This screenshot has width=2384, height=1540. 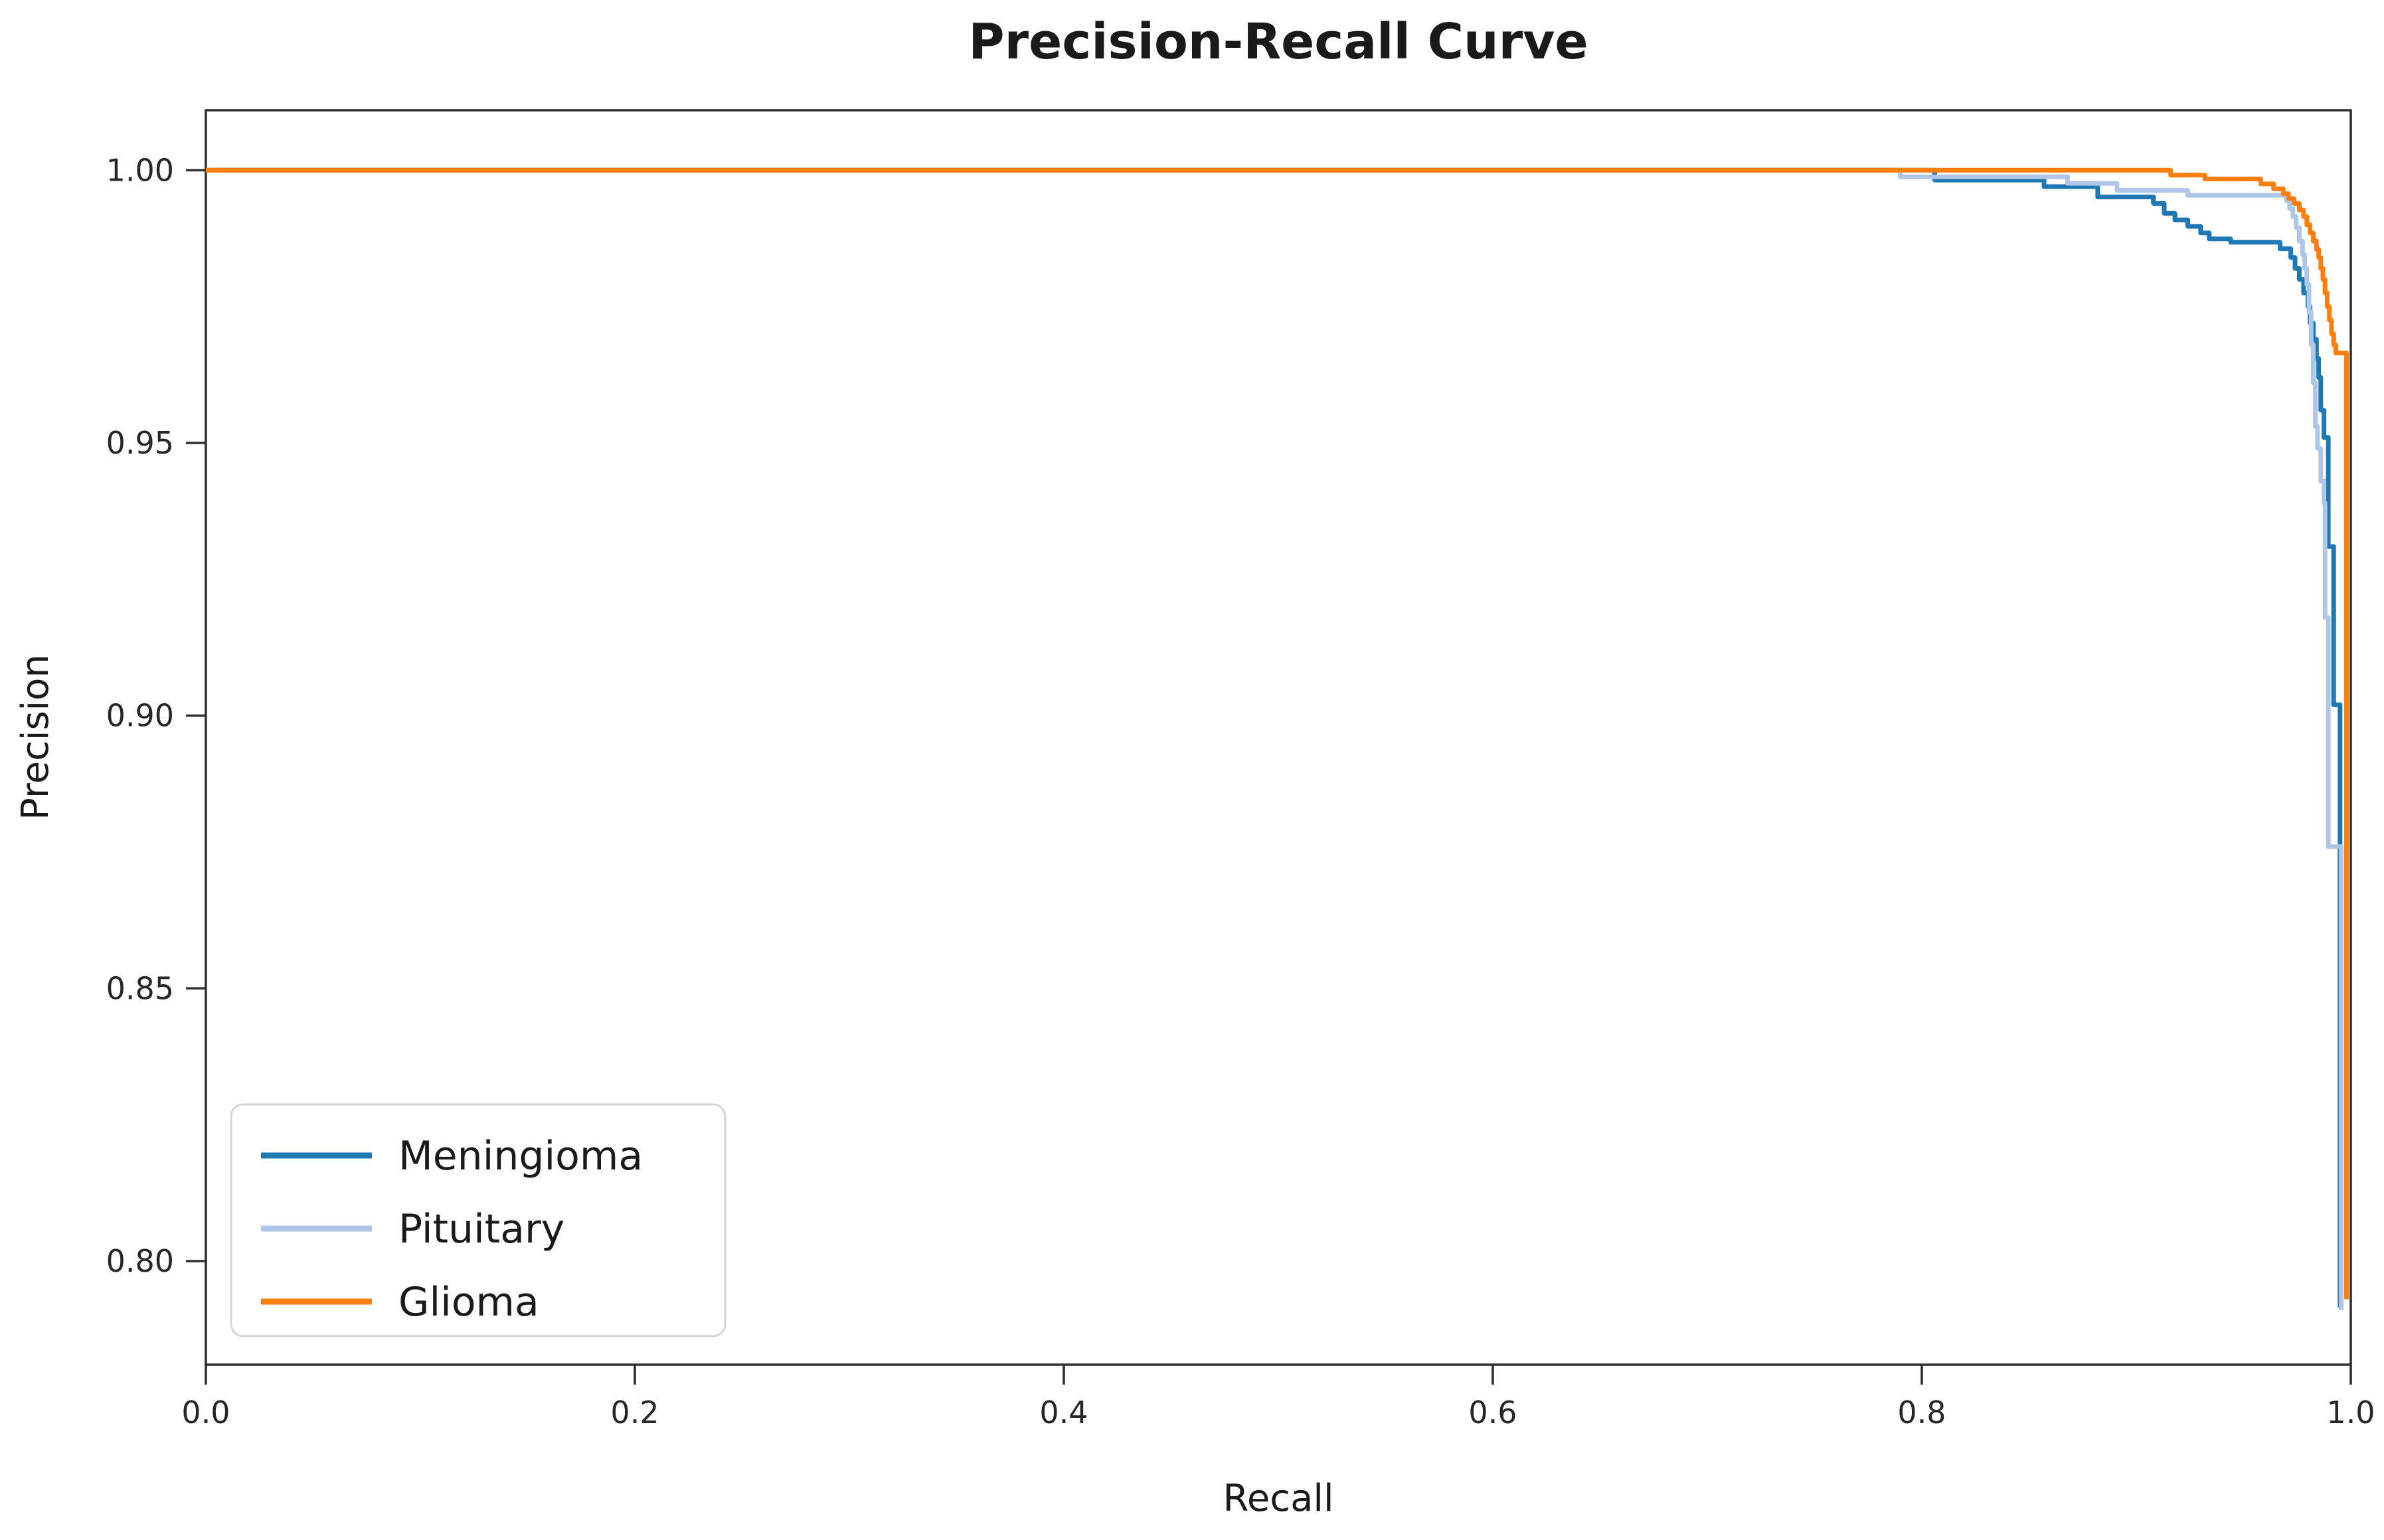 I want to click on x-tick-label: 0.6, so click(x=1493, y=1412).